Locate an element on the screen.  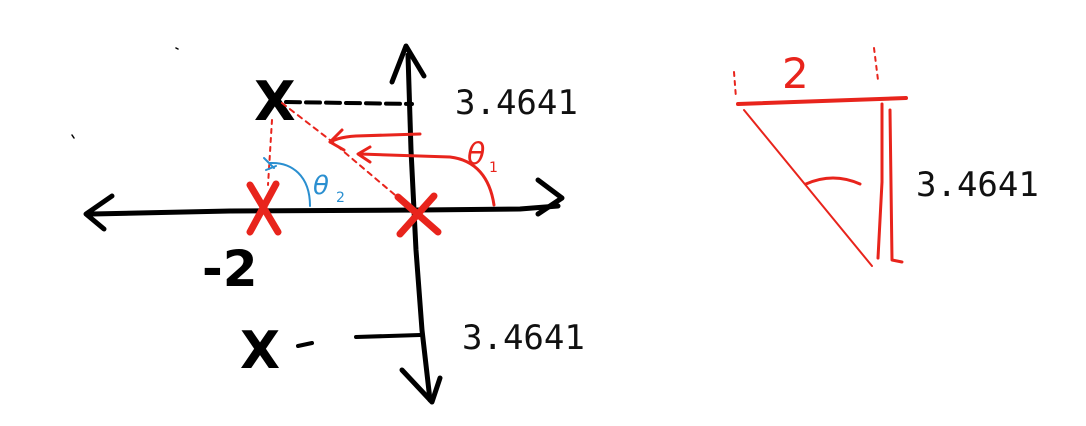
upper-pole-mark: X is located at coordinates (275, 101).